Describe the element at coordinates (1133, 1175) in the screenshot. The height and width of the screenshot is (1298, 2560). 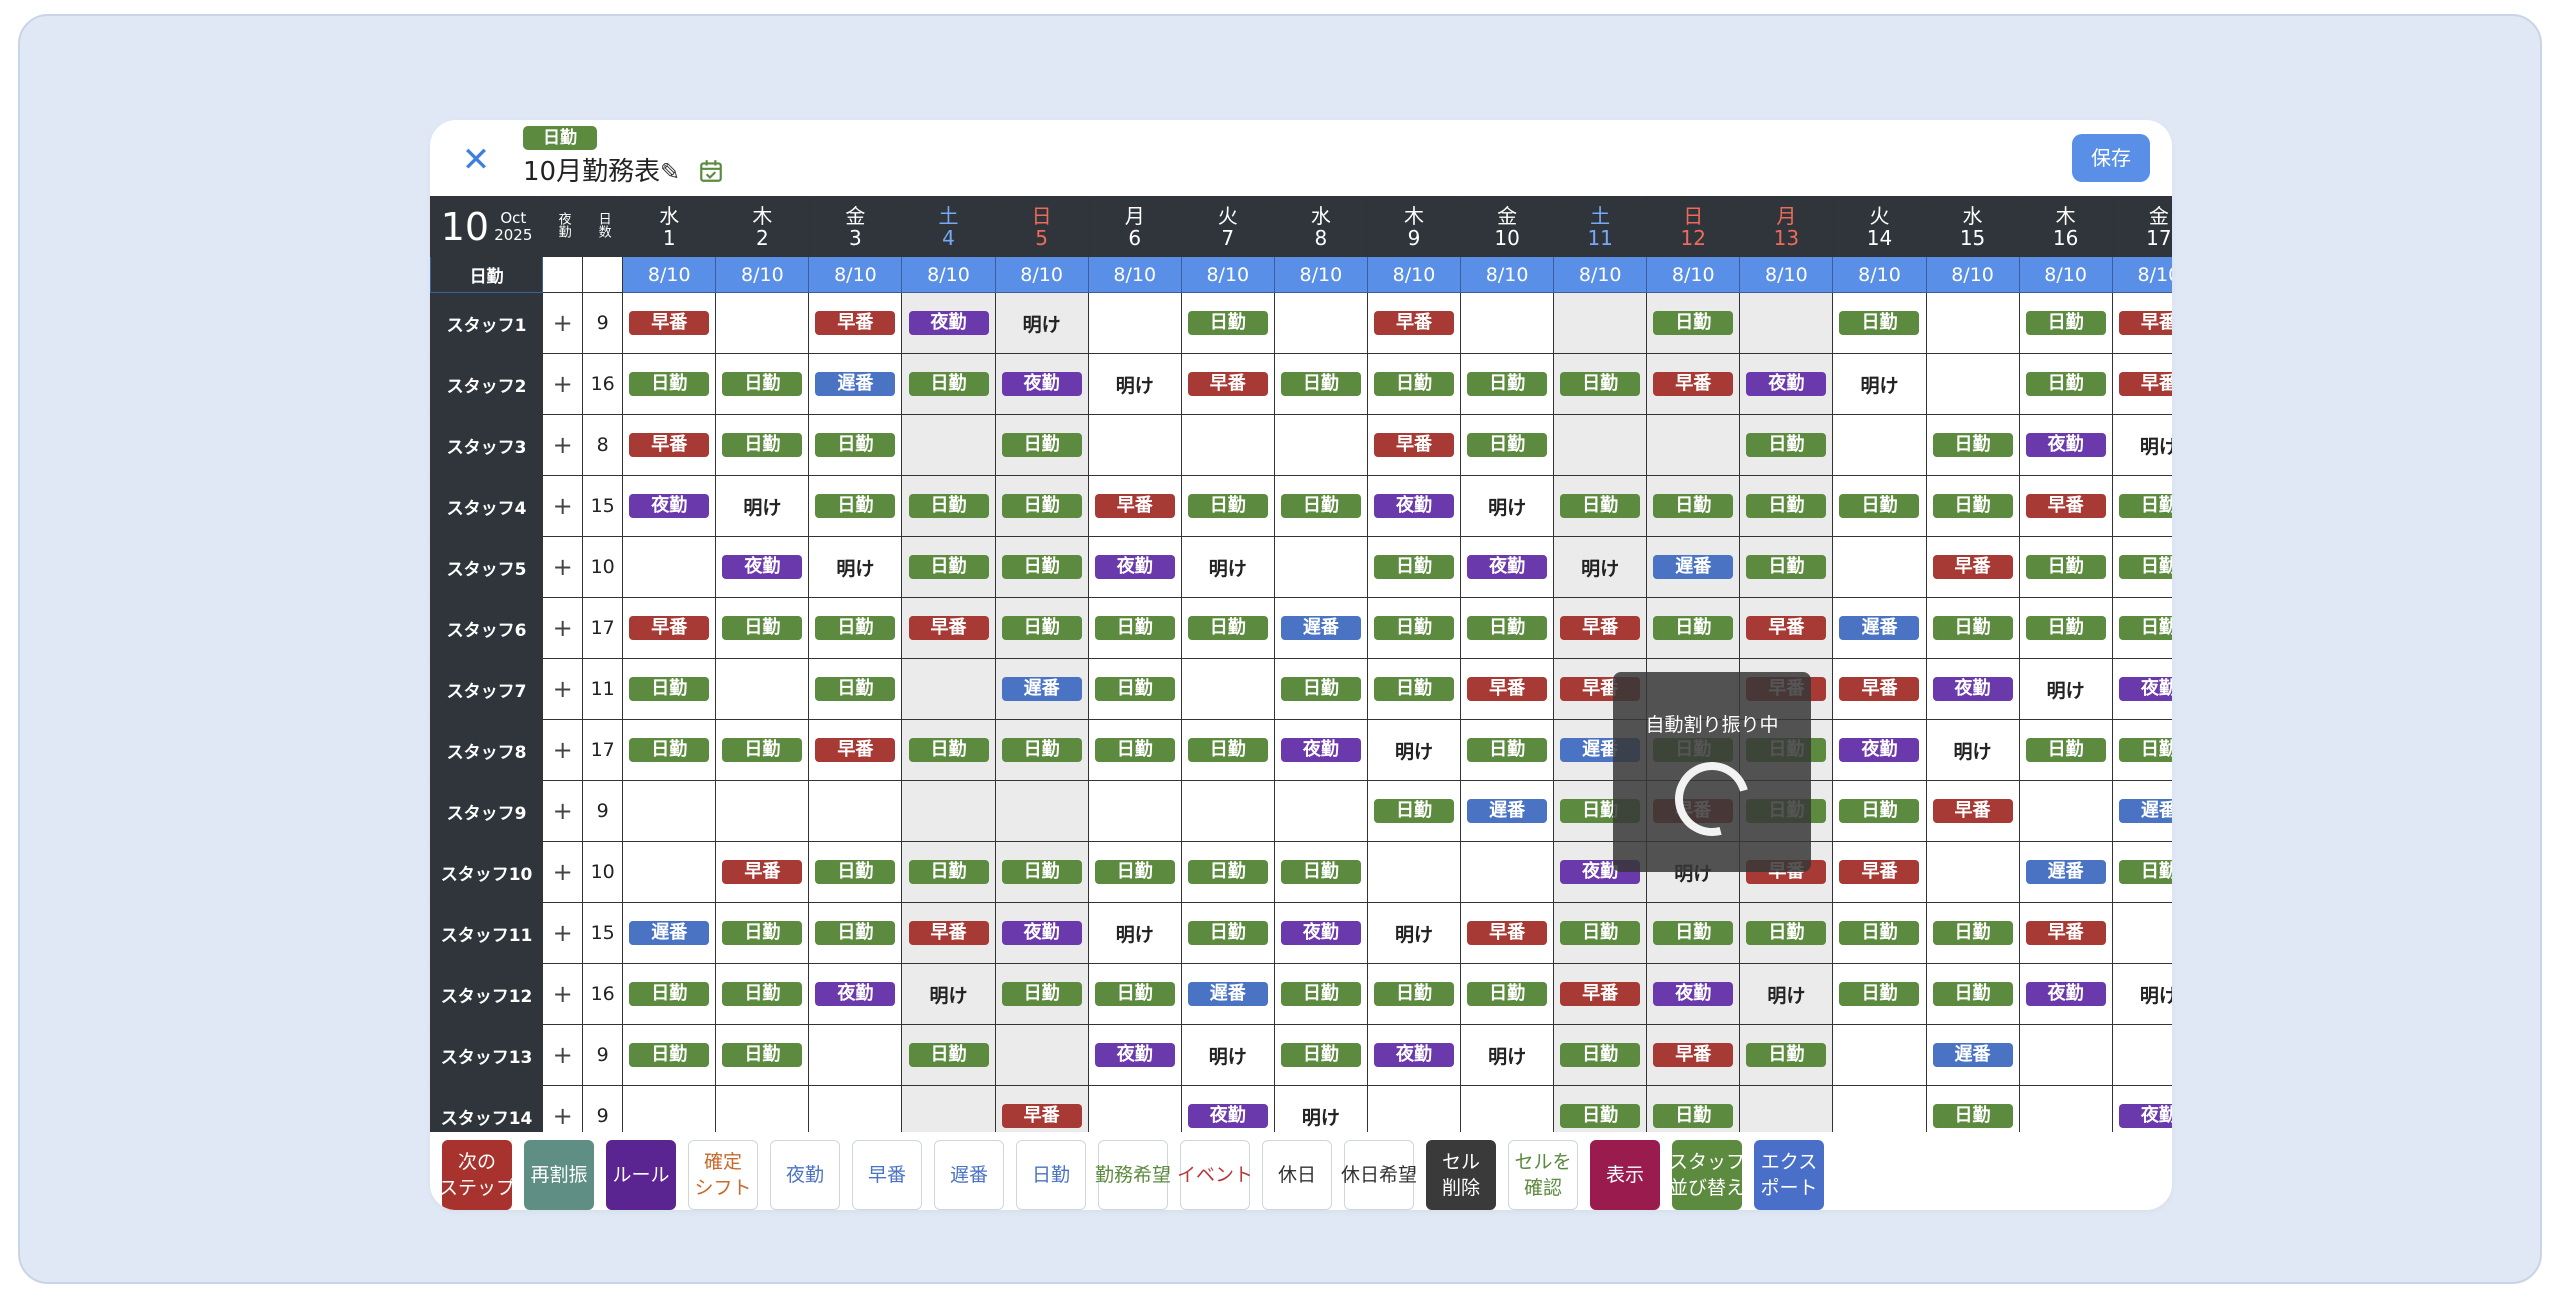
I see `request-button: 勤務希望` at that location.